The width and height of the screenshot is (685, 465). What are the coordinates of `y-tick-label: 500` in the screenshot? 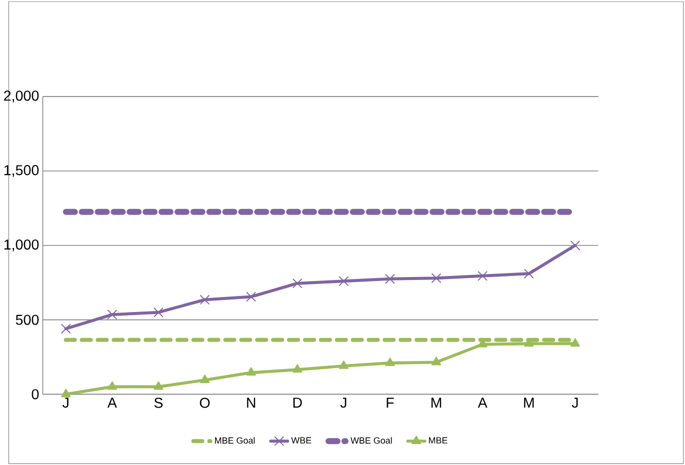 It's located at (27, 319).